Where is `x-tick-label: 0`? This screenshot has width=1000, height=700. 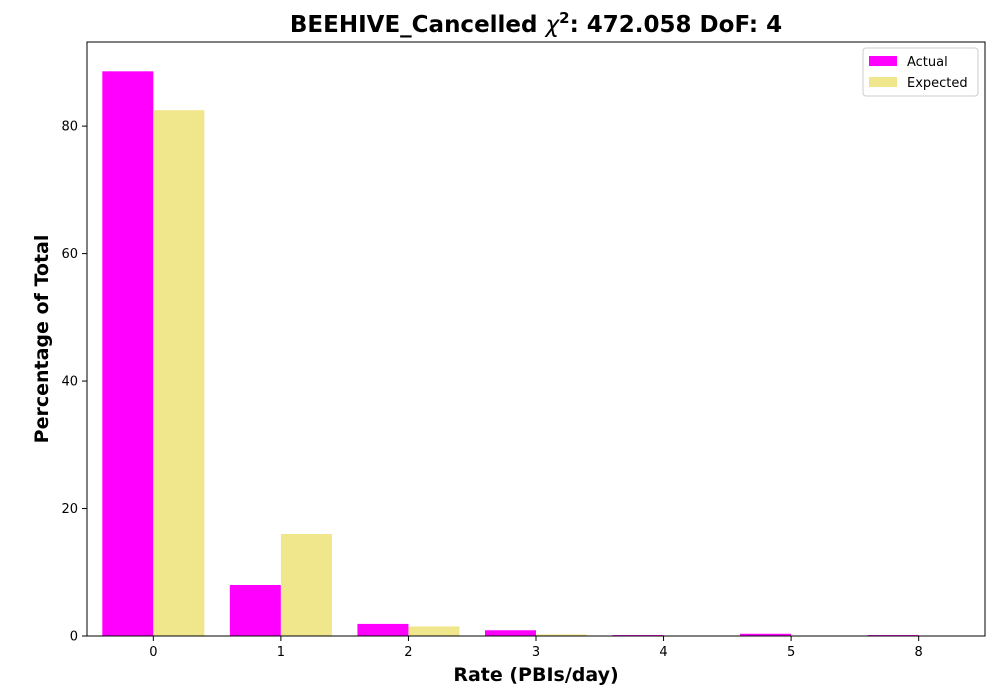
x-tick-label: 0 is located at coordinates (153, 652).